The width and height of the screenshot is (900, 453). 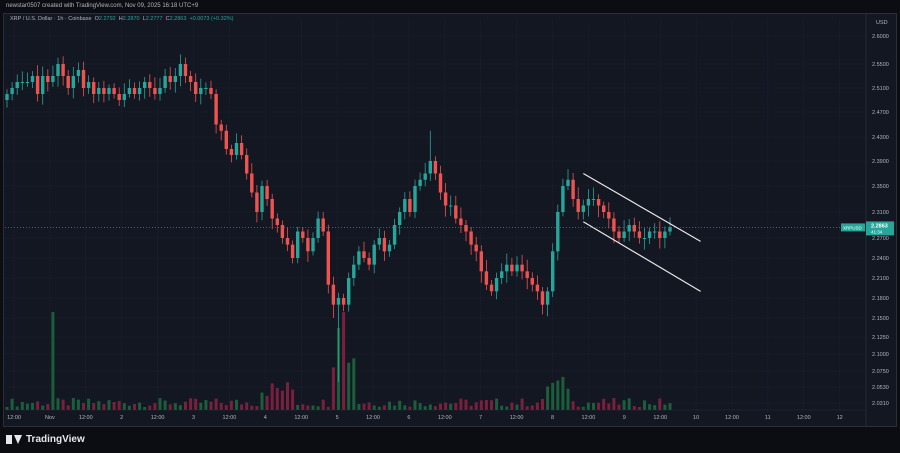 I want to click on last-price-value: 2.2863, so click(x=879, y=226).